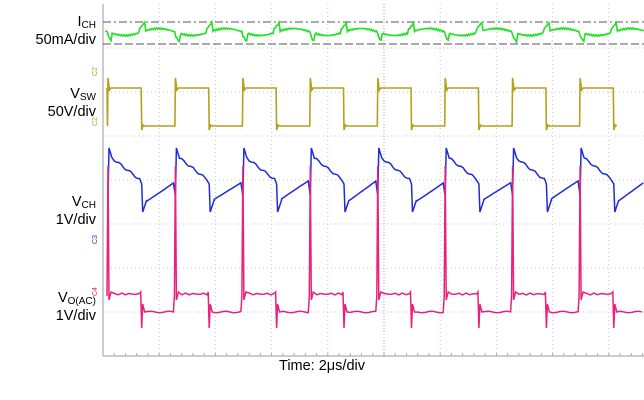 The width and height of the screenshot is (644, 400). What do you see at coordinates (65, 40) in the screenshot?
I see `ich-scale: 50mA/div` at bounding box center [65, 40].